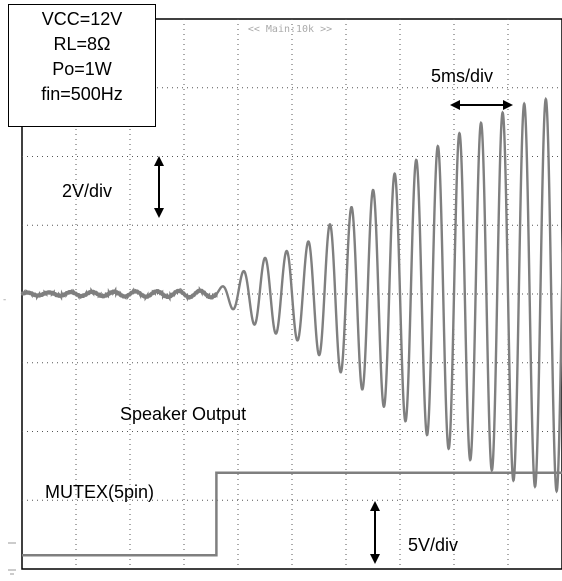 This screenshot has height=581, width=562. Describe the element at coordinates (292, 514) in the screenshot. I see `mutex-trace` at that location.